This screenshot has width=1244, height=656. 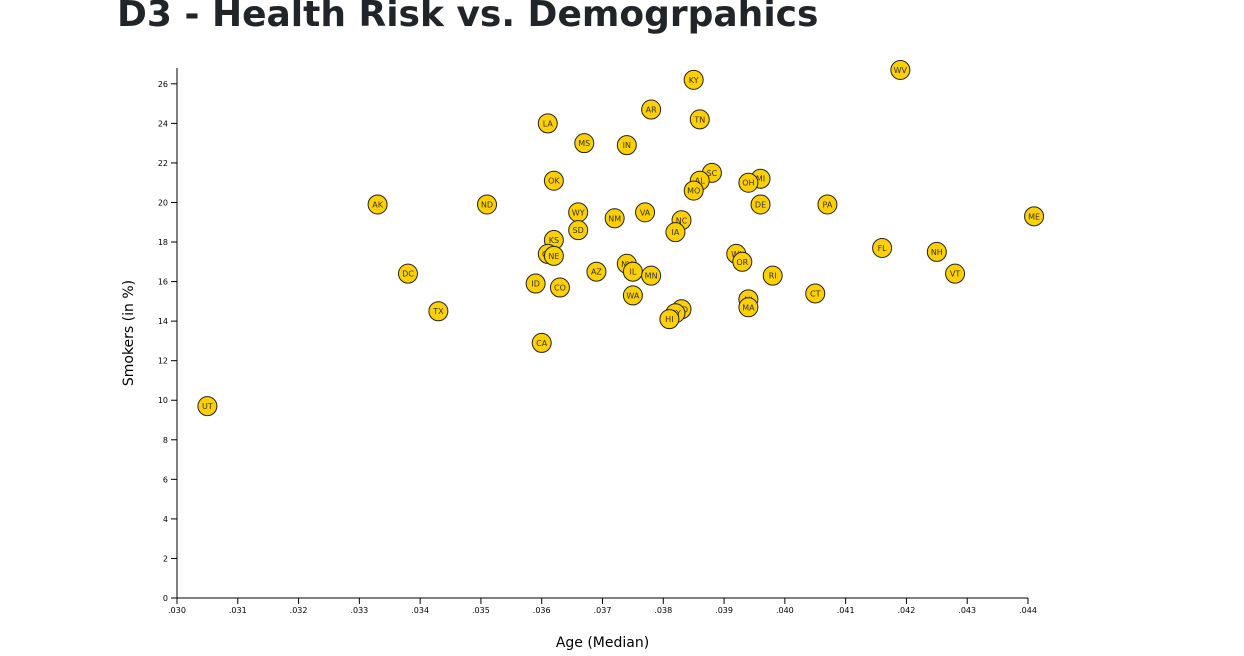 What do you see at coordinates (760, 179) in the screenshot?
I see `state-label: MI` at bounding box center [760, 179].